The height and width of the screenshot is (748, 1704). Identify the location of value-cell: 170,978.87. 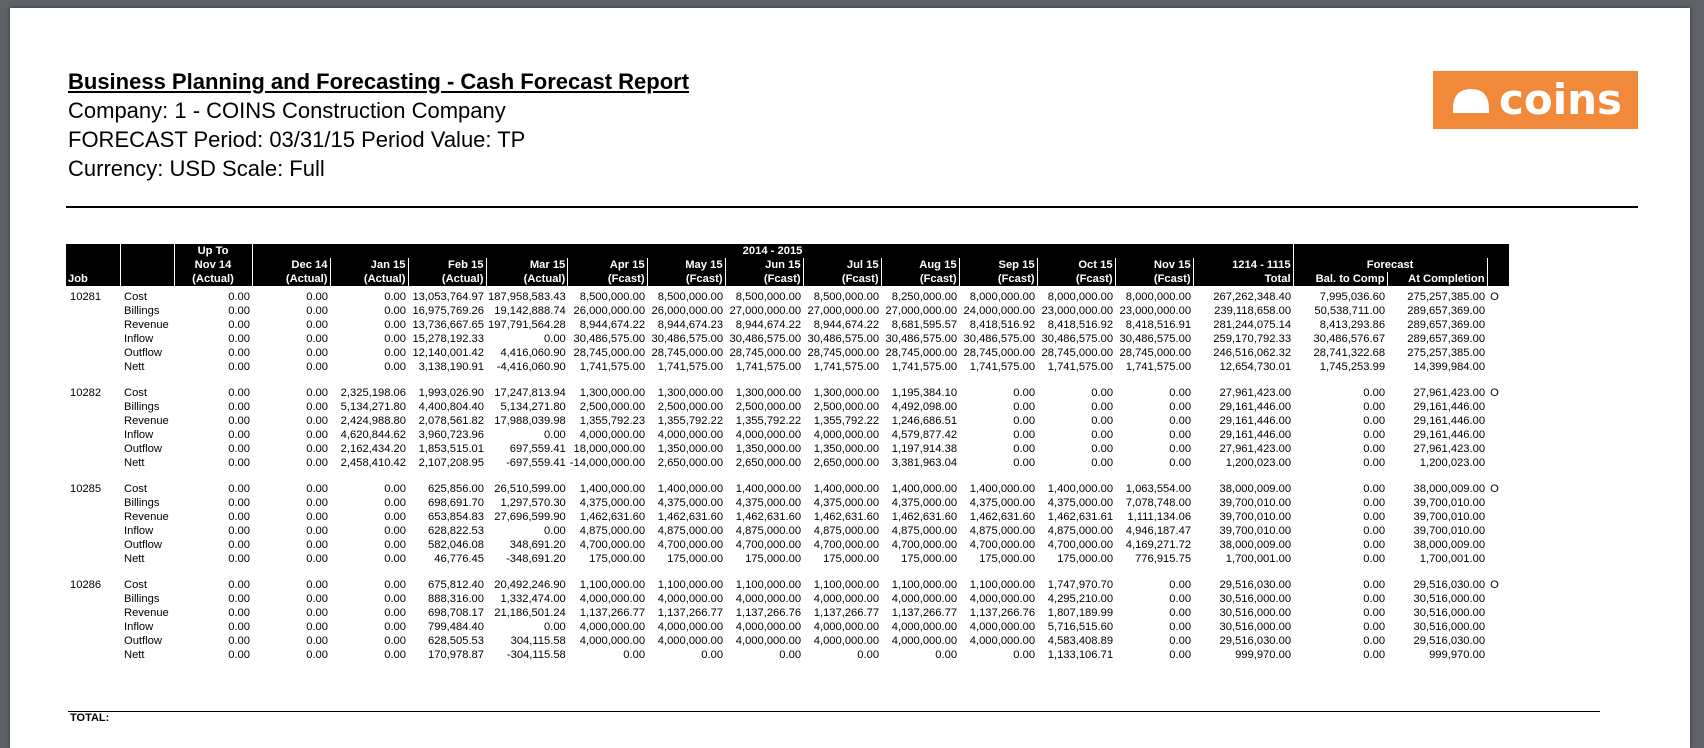
(456, 655).